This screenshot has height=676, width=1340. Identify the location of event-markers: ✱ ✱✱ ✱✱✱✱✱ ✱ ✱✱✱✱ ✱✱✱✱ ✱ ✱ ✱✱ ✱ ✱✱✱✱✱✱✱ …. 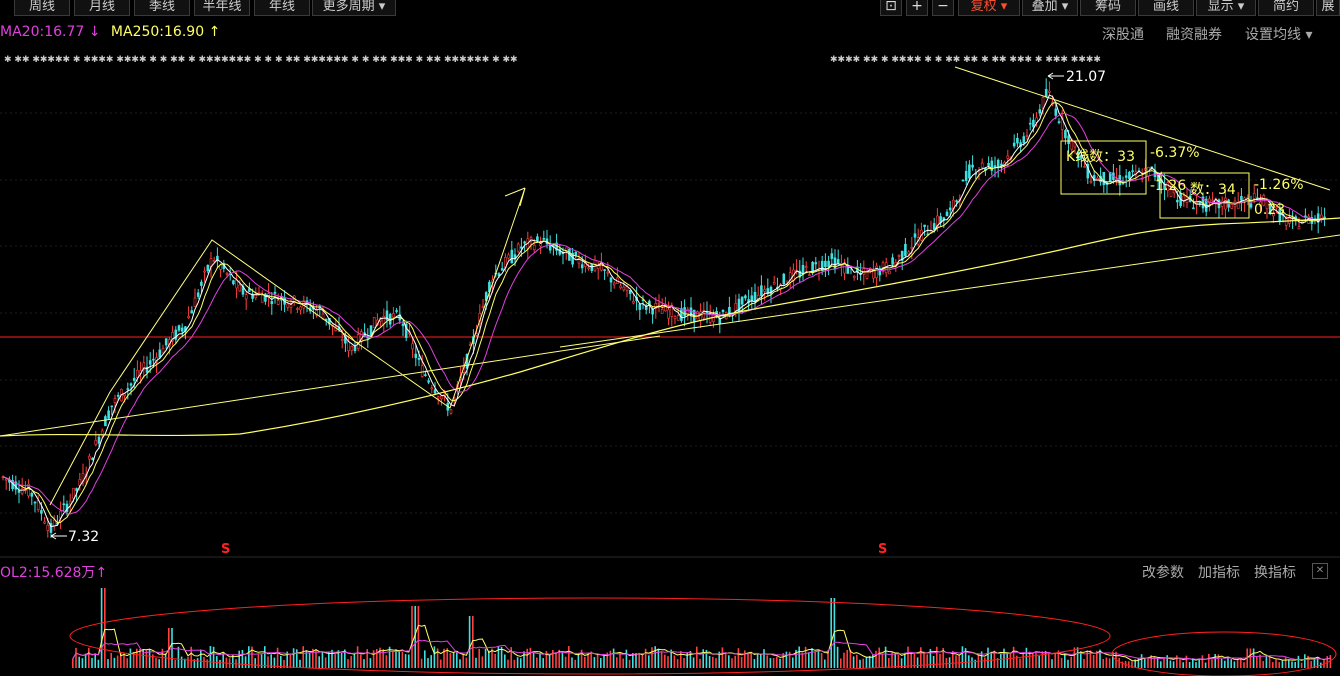
(552, 60).